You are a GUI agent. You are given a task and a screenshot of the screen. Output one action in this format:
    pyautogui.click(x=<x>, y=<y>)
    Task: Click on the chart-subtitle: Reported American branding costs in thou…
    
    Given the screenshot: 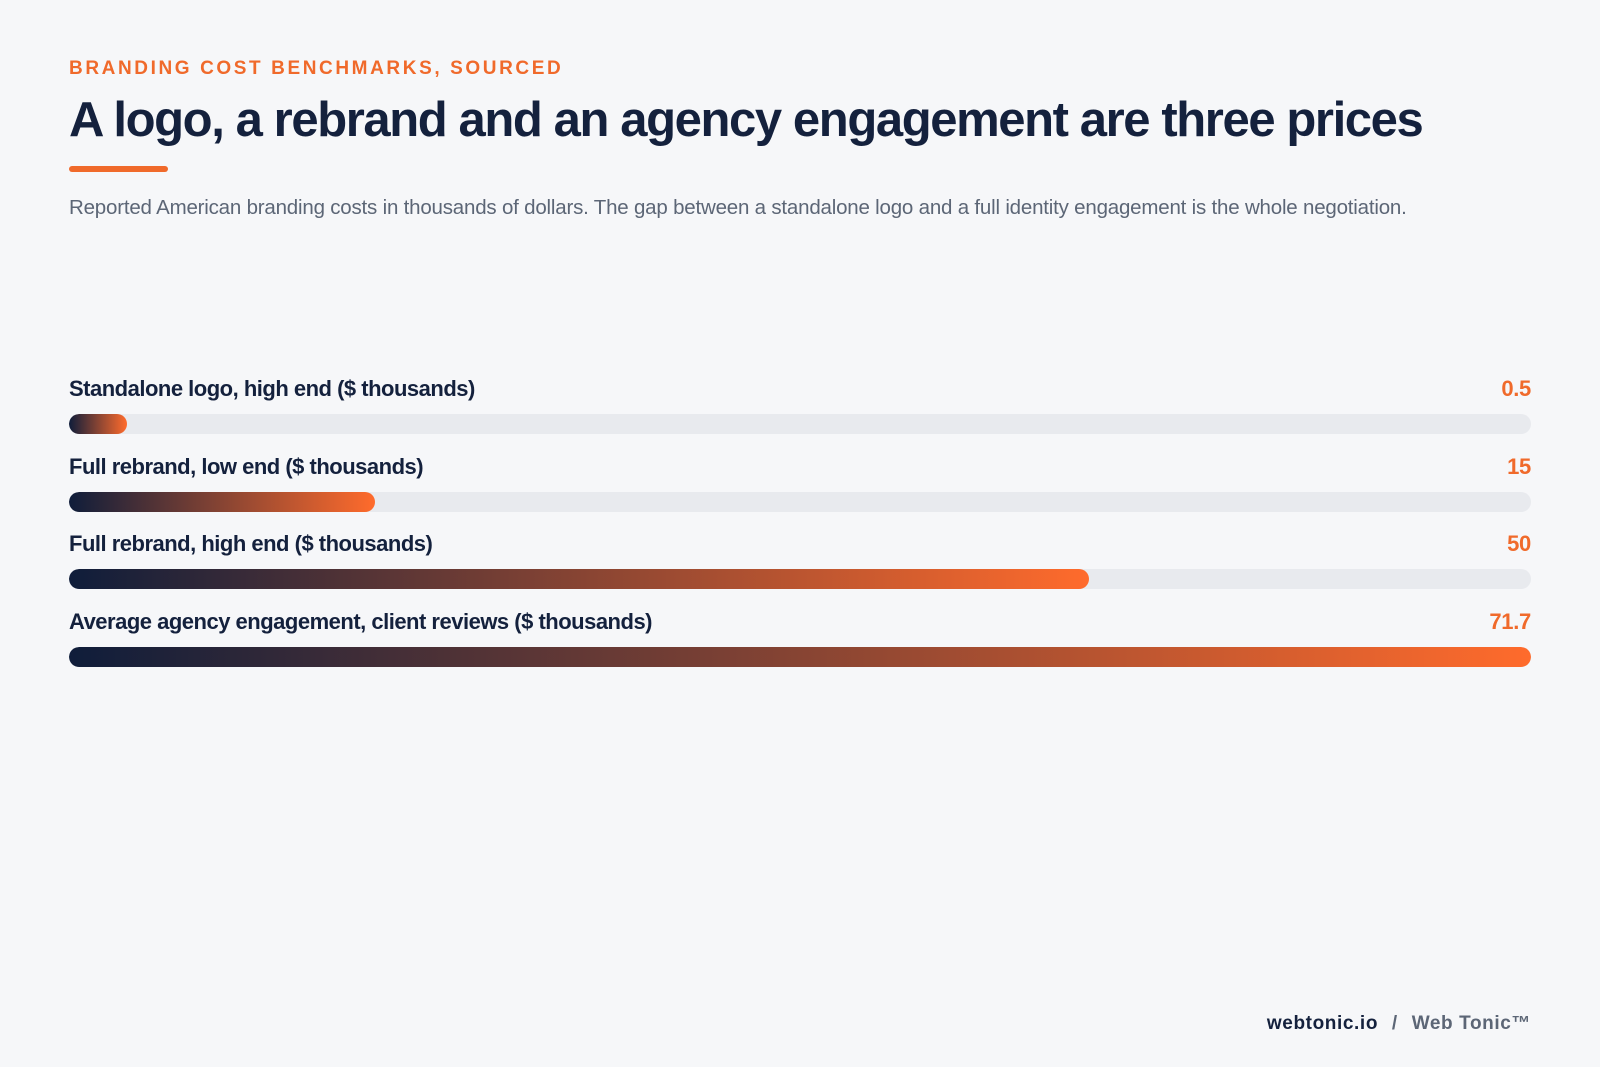 What is the action you would take?
    pyautogui.click(x=738, y=207)
    